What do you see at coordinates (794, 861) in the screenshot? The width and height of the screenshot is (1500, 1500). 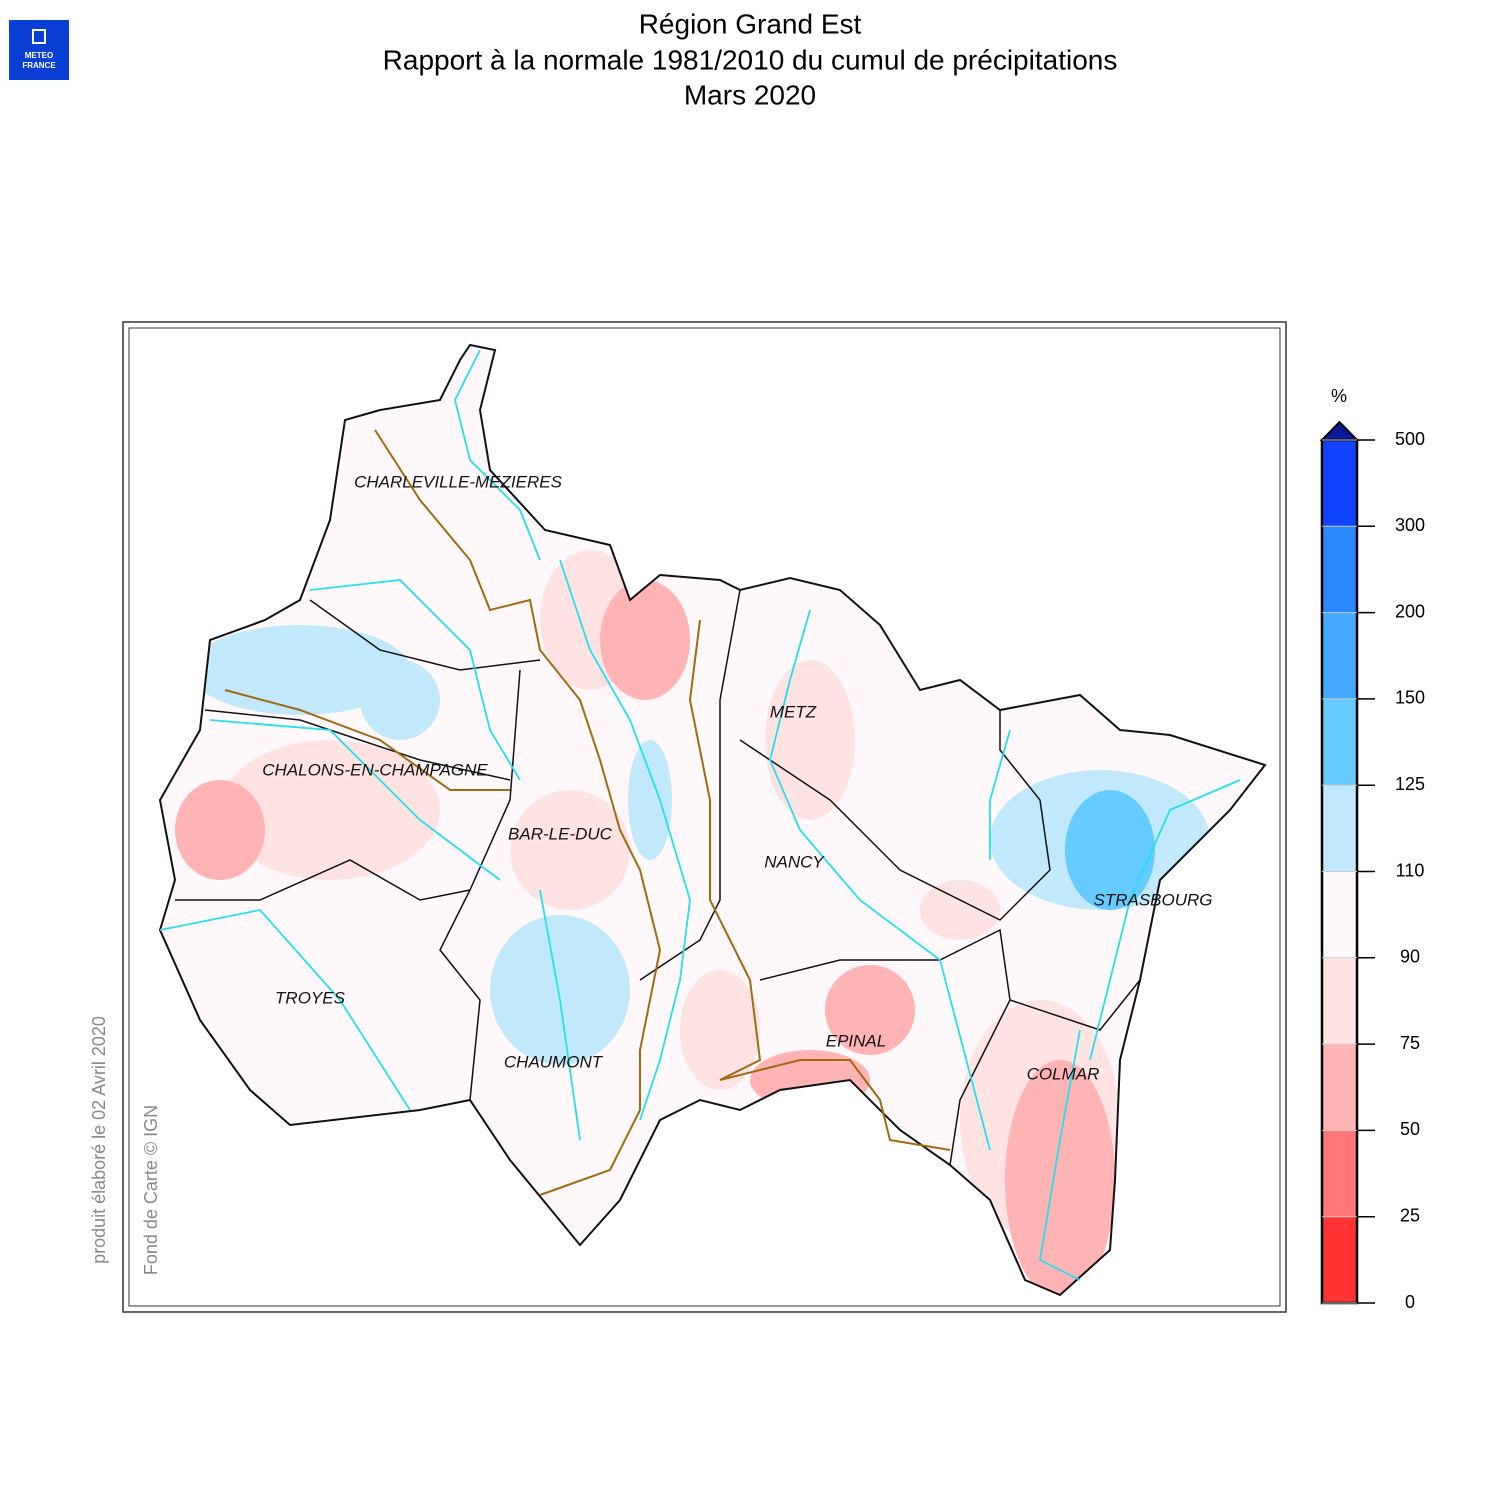 I see `city-label: NANCY` at bounding box center [794, 861].